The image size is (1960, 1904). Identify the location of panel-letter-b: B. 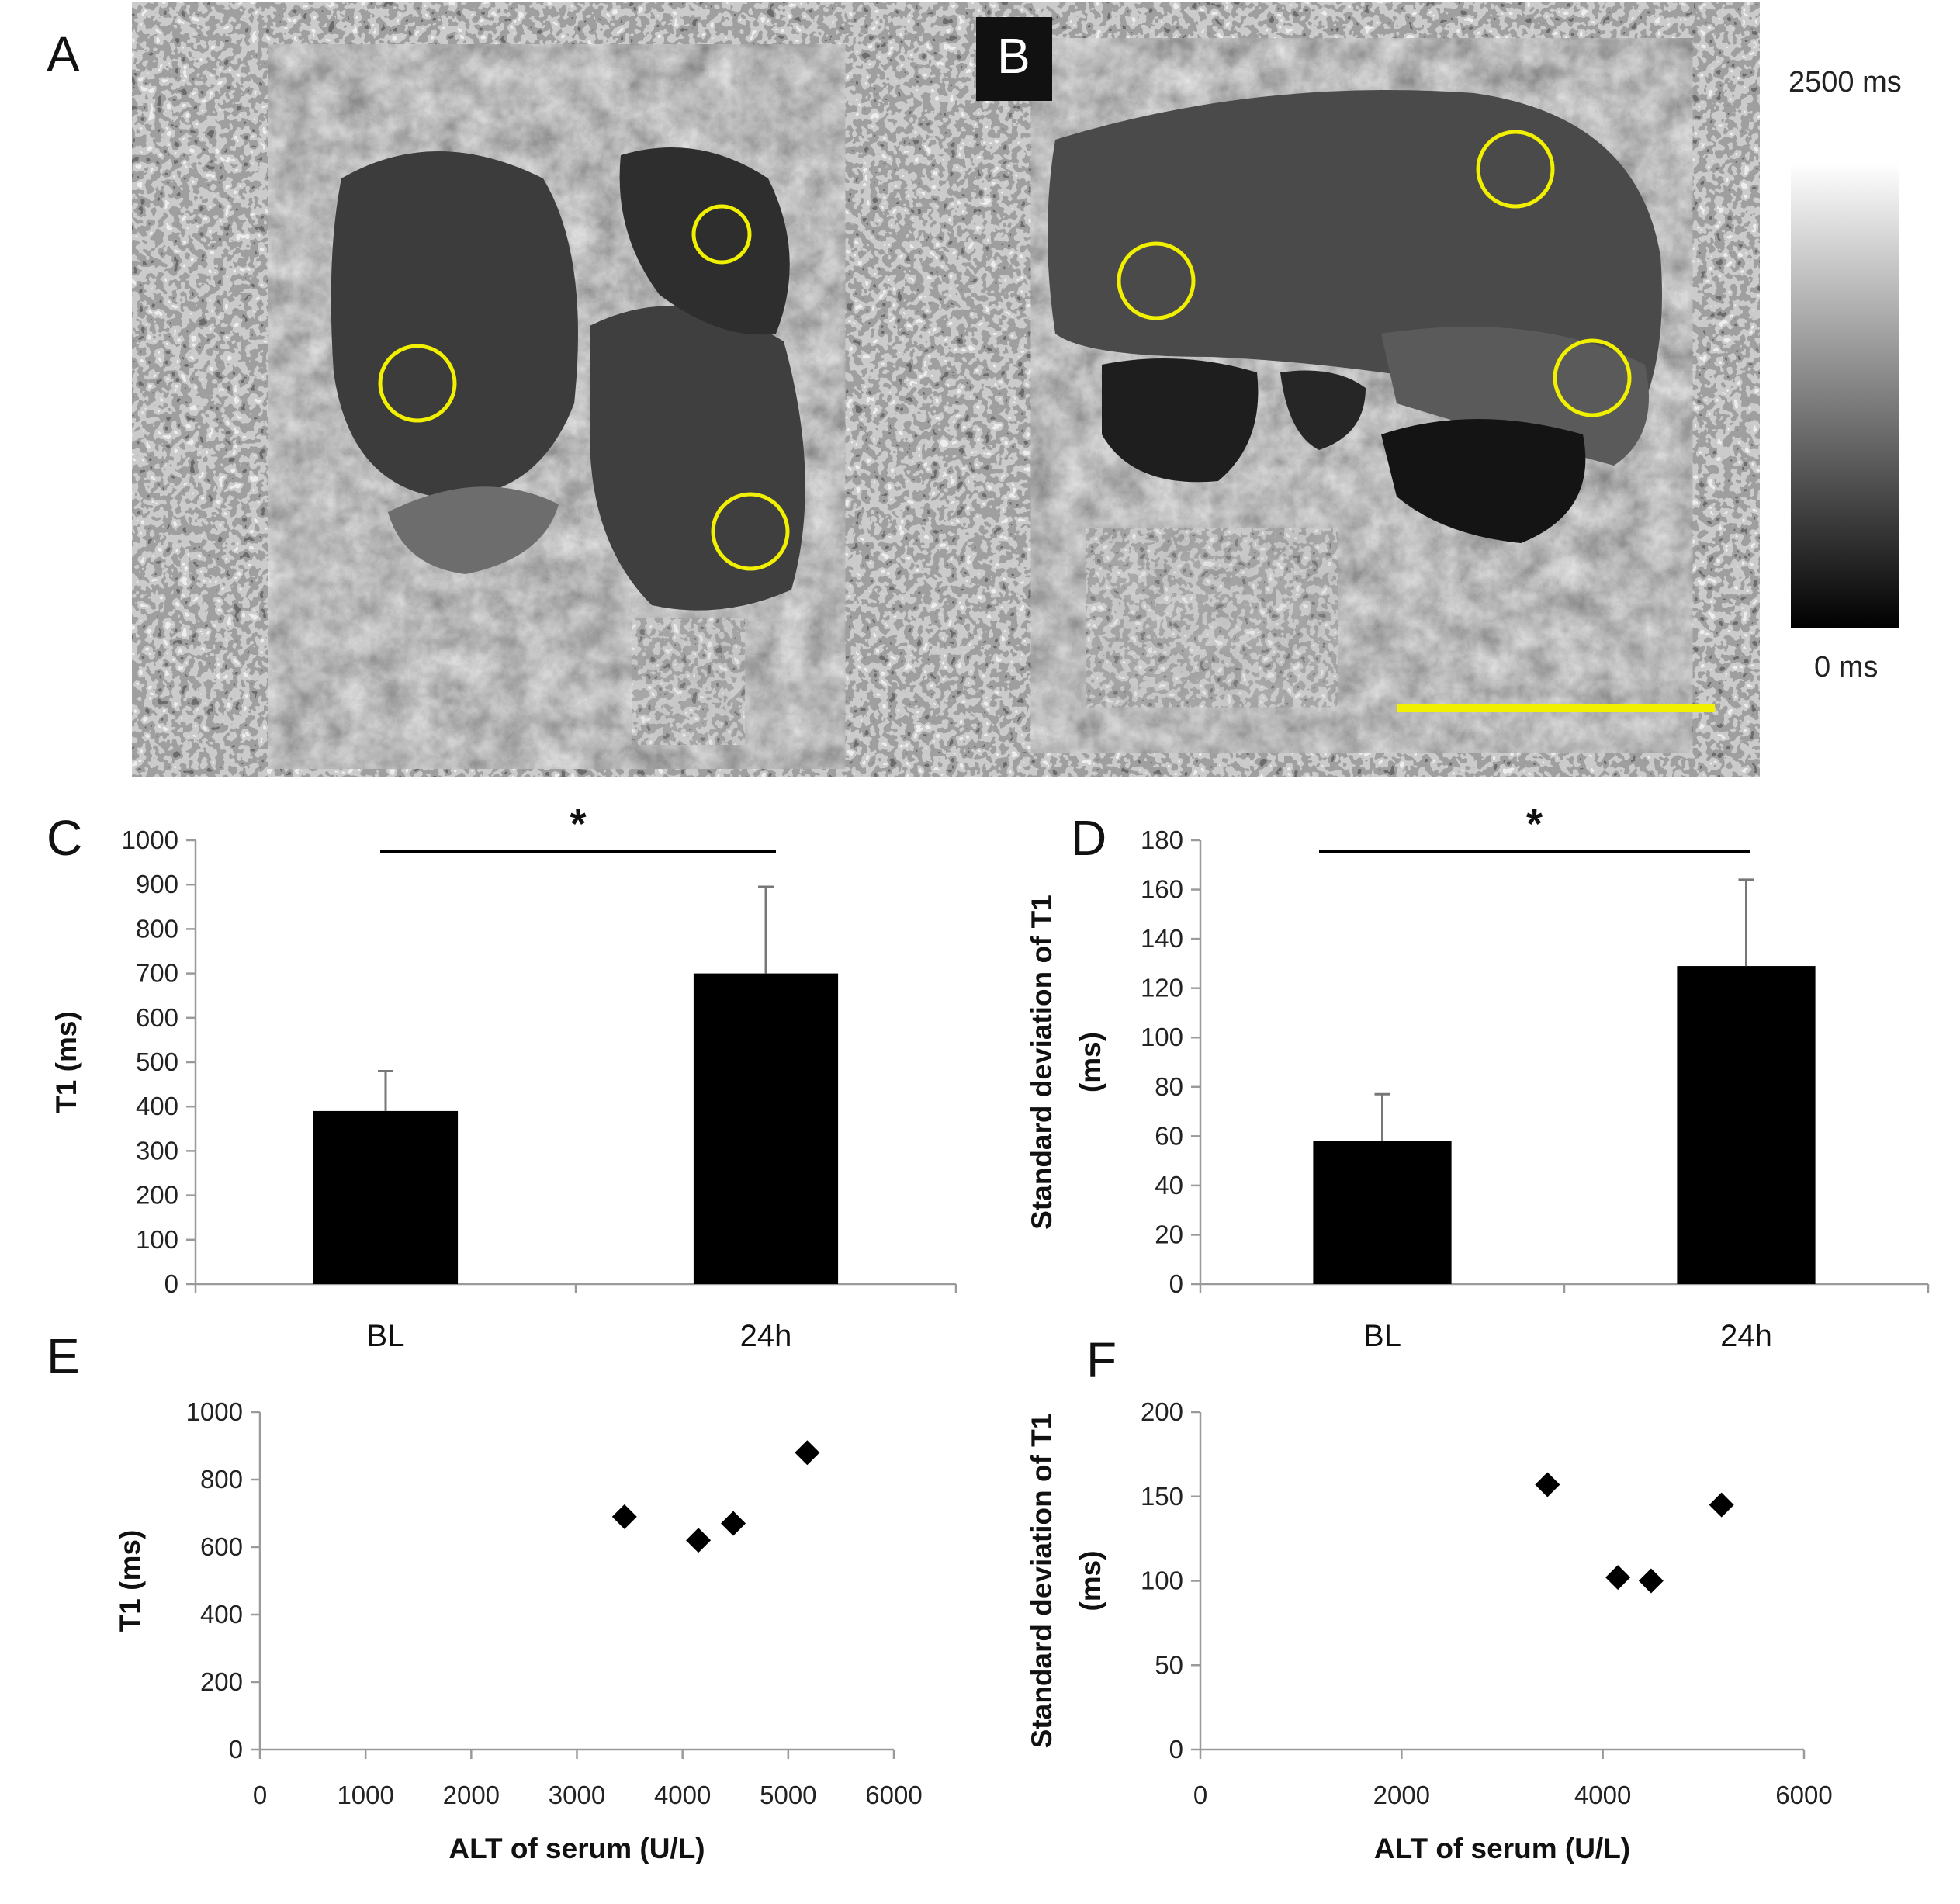
(1013, 56).